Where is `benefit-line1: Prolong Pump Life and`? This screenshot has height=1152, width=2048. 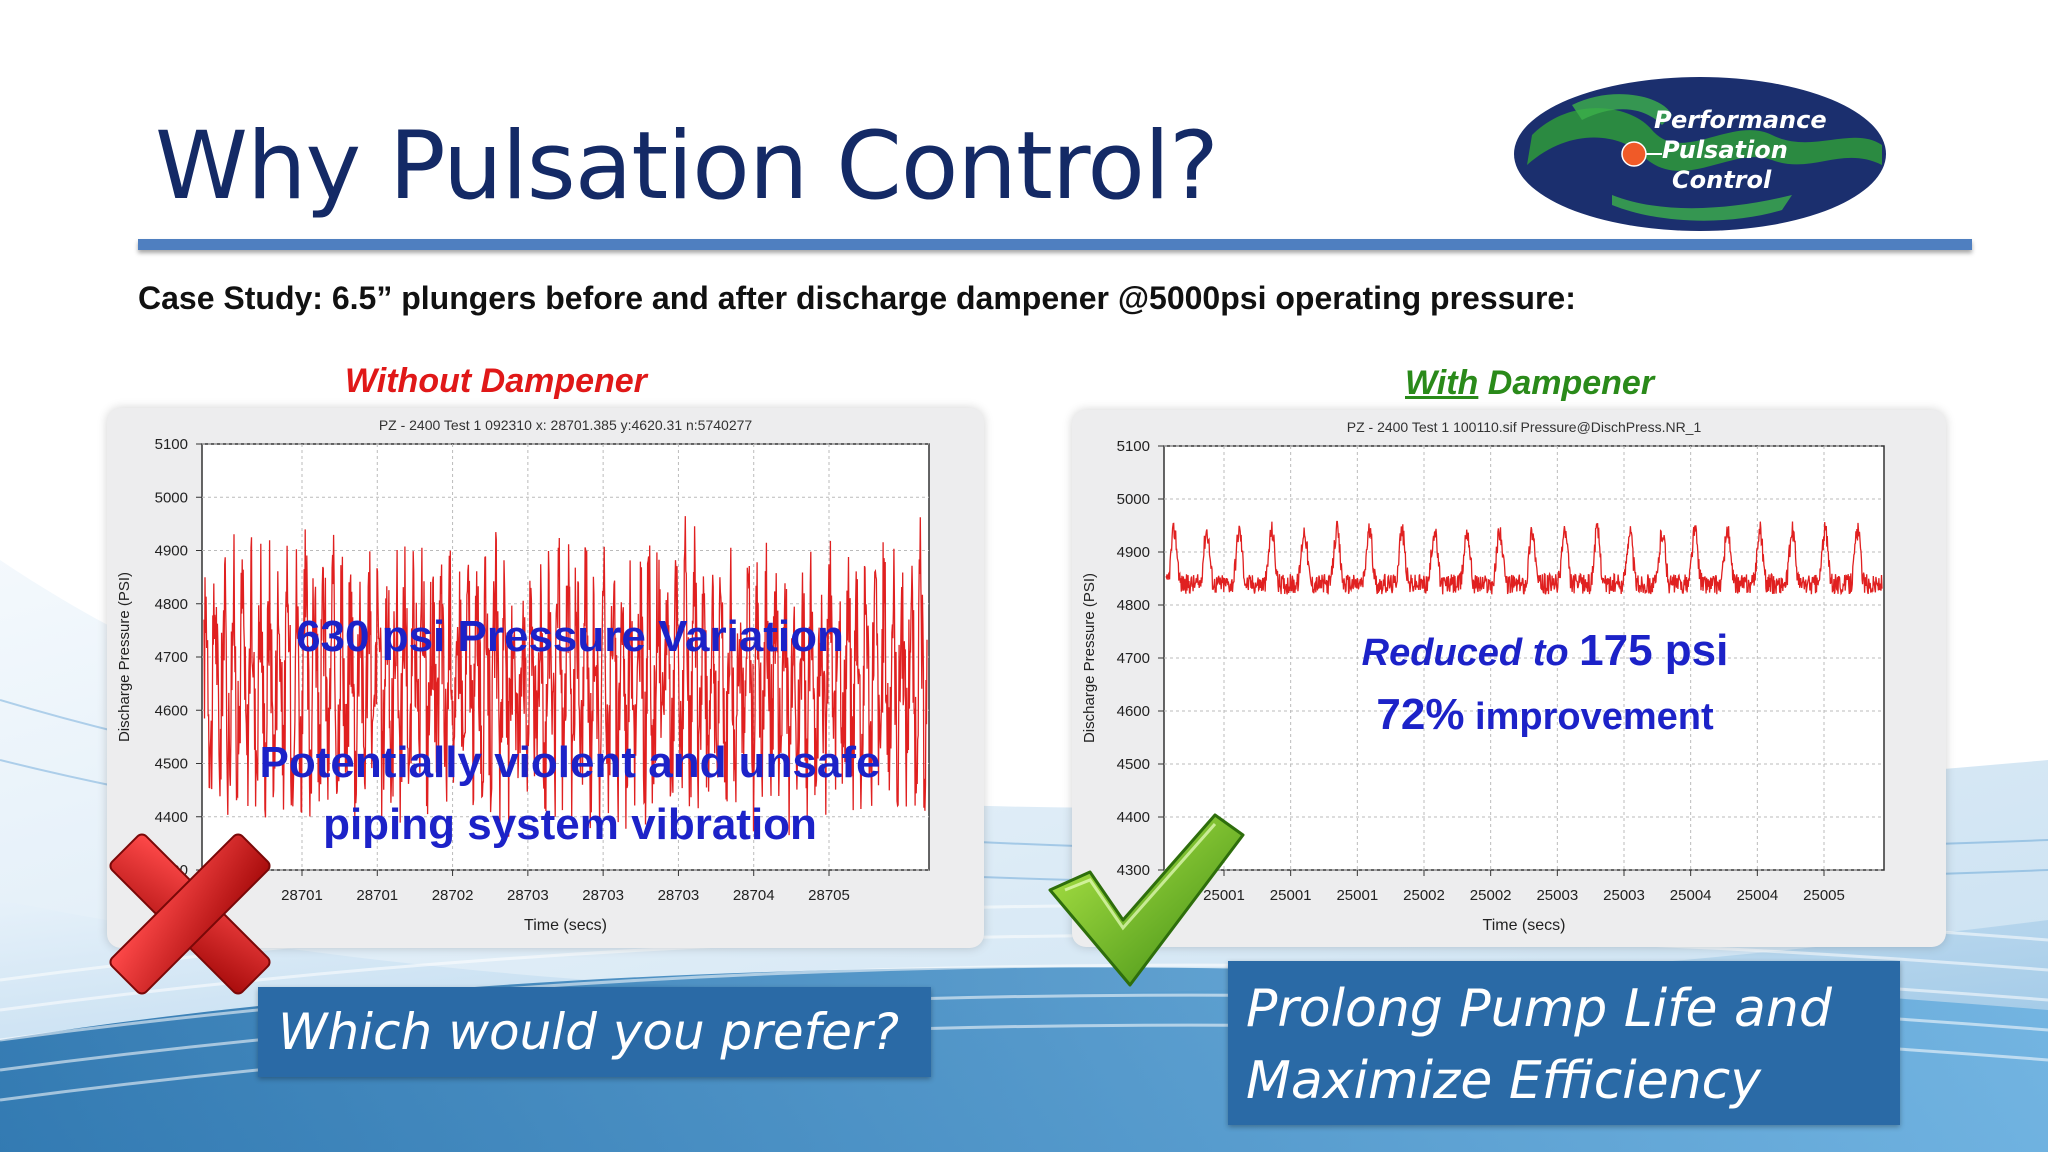 benefit-line1: Prolong Pump Life and is located at coordinates (1539, 1009).